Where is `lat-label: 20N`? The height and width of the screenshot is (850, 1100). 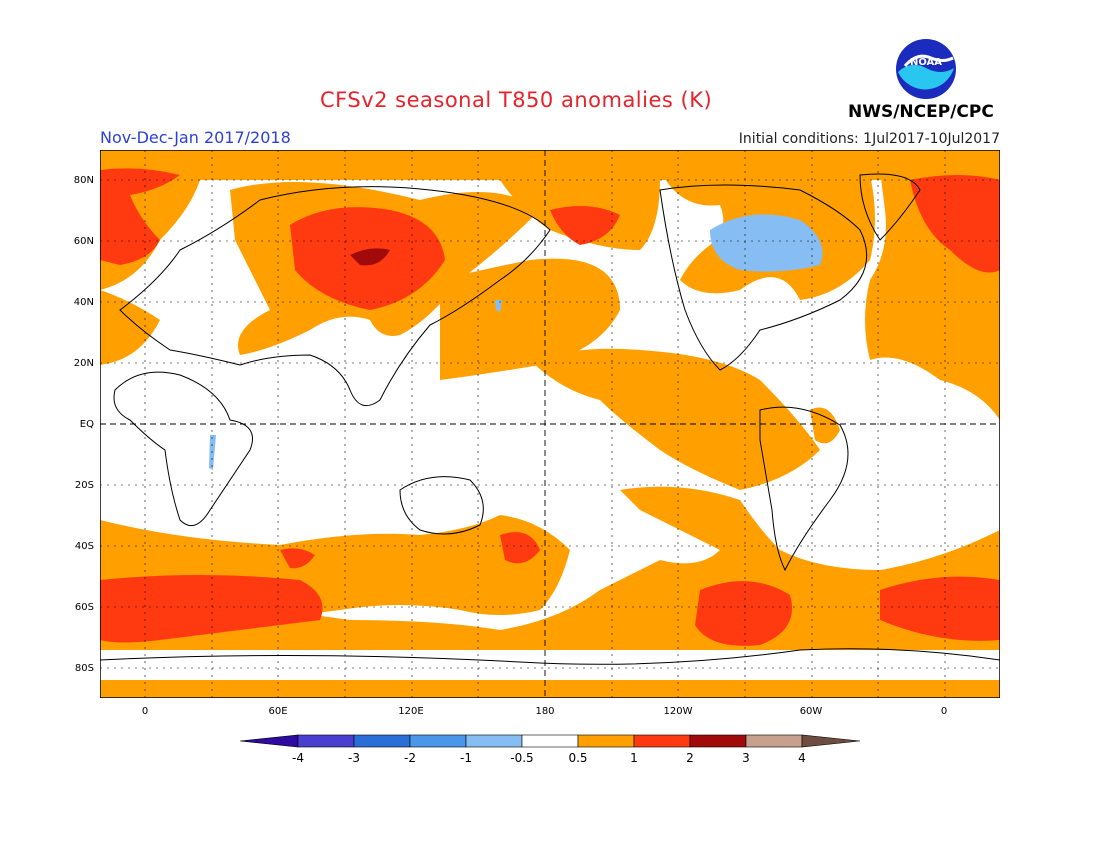
lat-label: 20N is located at coordinates (83, 363).